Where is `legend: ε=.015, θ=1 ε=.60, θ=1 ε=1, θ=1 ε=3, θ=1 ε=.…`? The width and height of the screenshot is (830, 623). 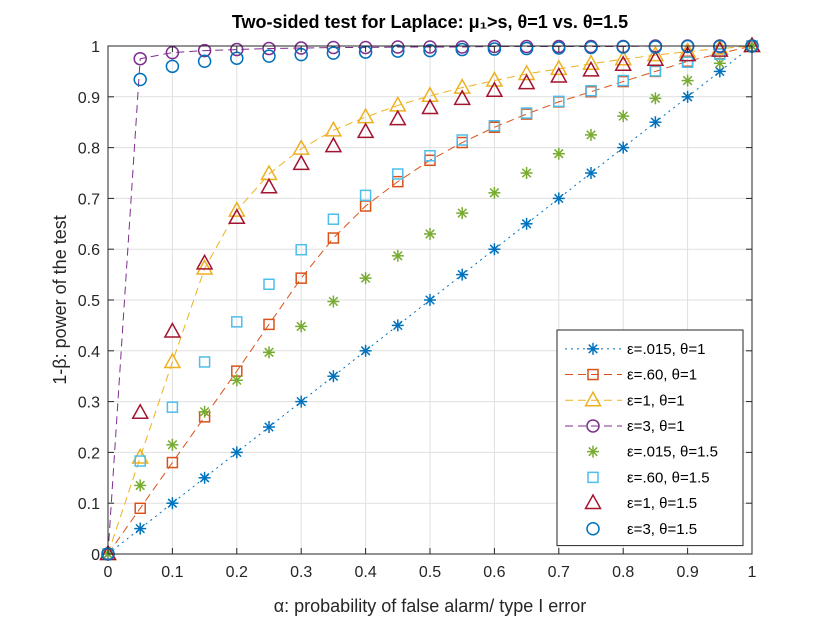
legend: ε=.015, θ=1 ε=.60, θ=1 ε=1, θ=1 ε=3, θ=1 ε=.… is located at coordinates (650, 438).